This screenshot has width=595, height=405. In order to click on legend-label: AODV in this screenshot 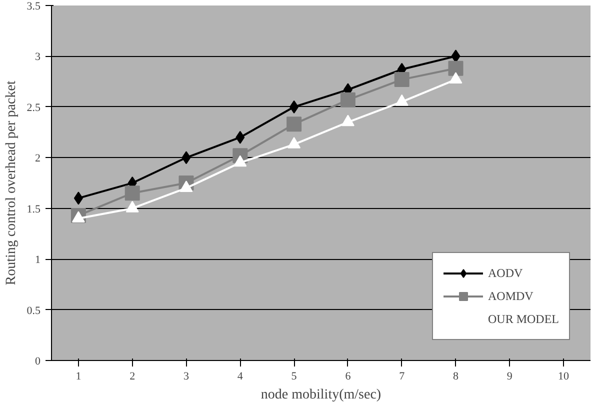, I will do `click(505, 273)`.